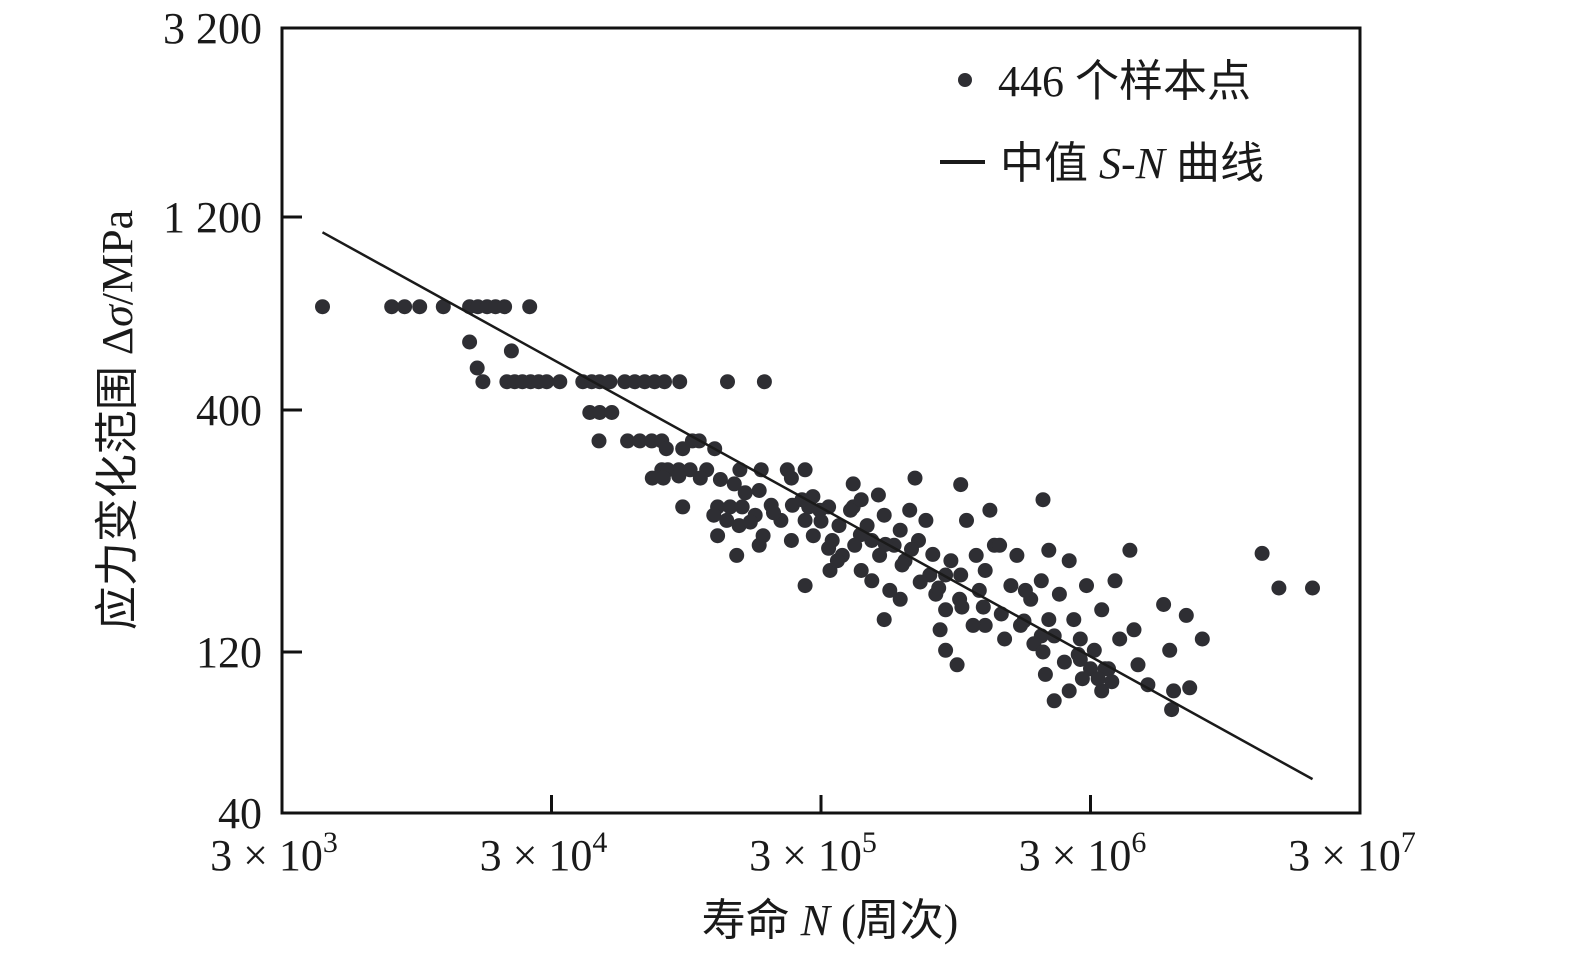 Image resolution: width=1575 pixels, height=964 pixels. What do you see at coordinates (751, 920) in the screenshot?
I see `x-title-prefix: 寿命` at bounding box center [751, 920].